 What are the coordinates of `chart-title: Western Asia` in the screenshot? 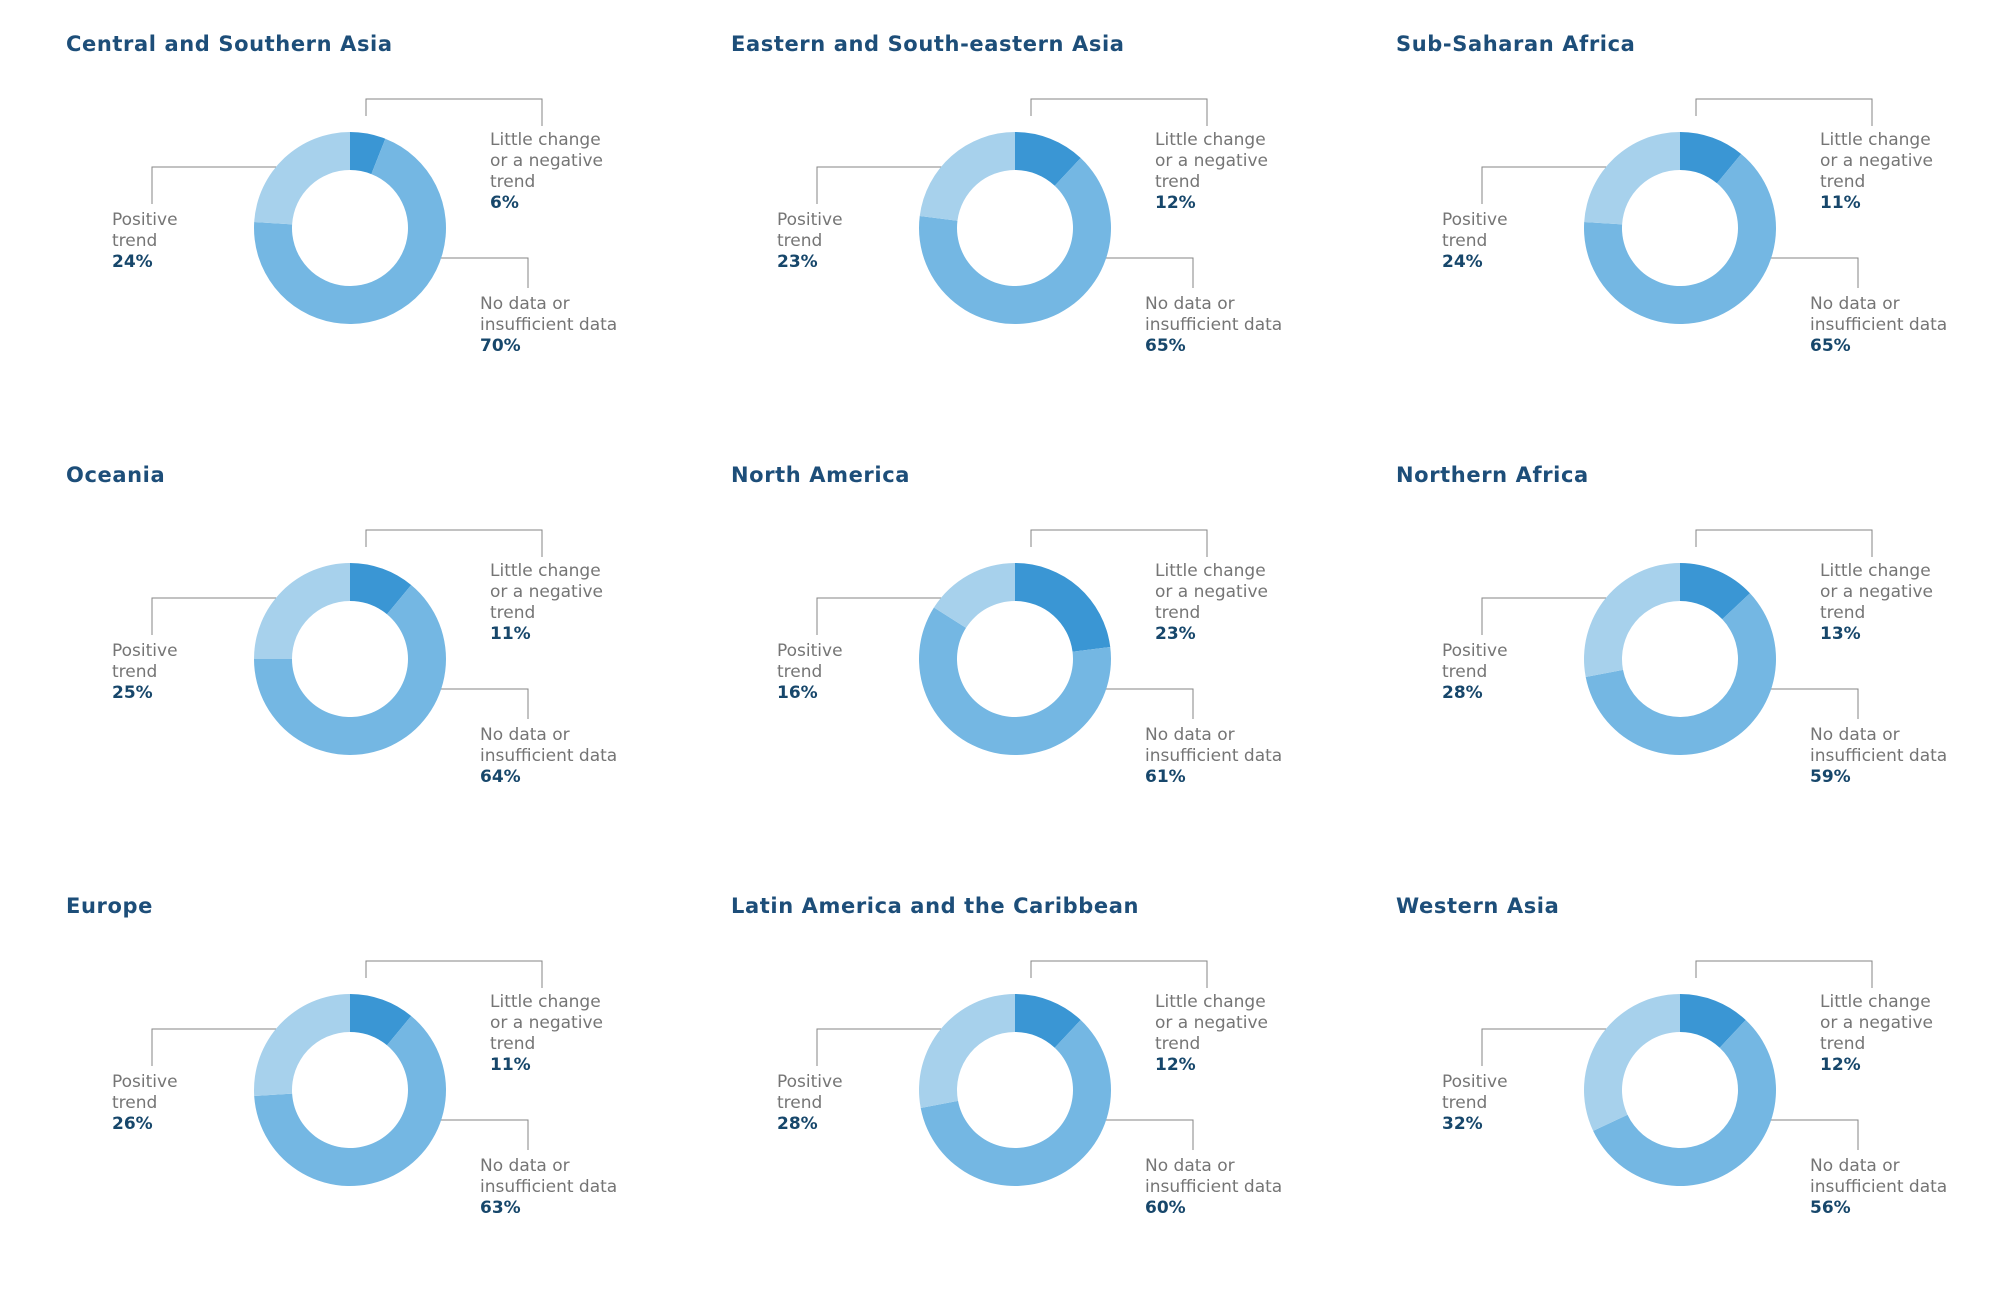 It's located at (1478, 906).